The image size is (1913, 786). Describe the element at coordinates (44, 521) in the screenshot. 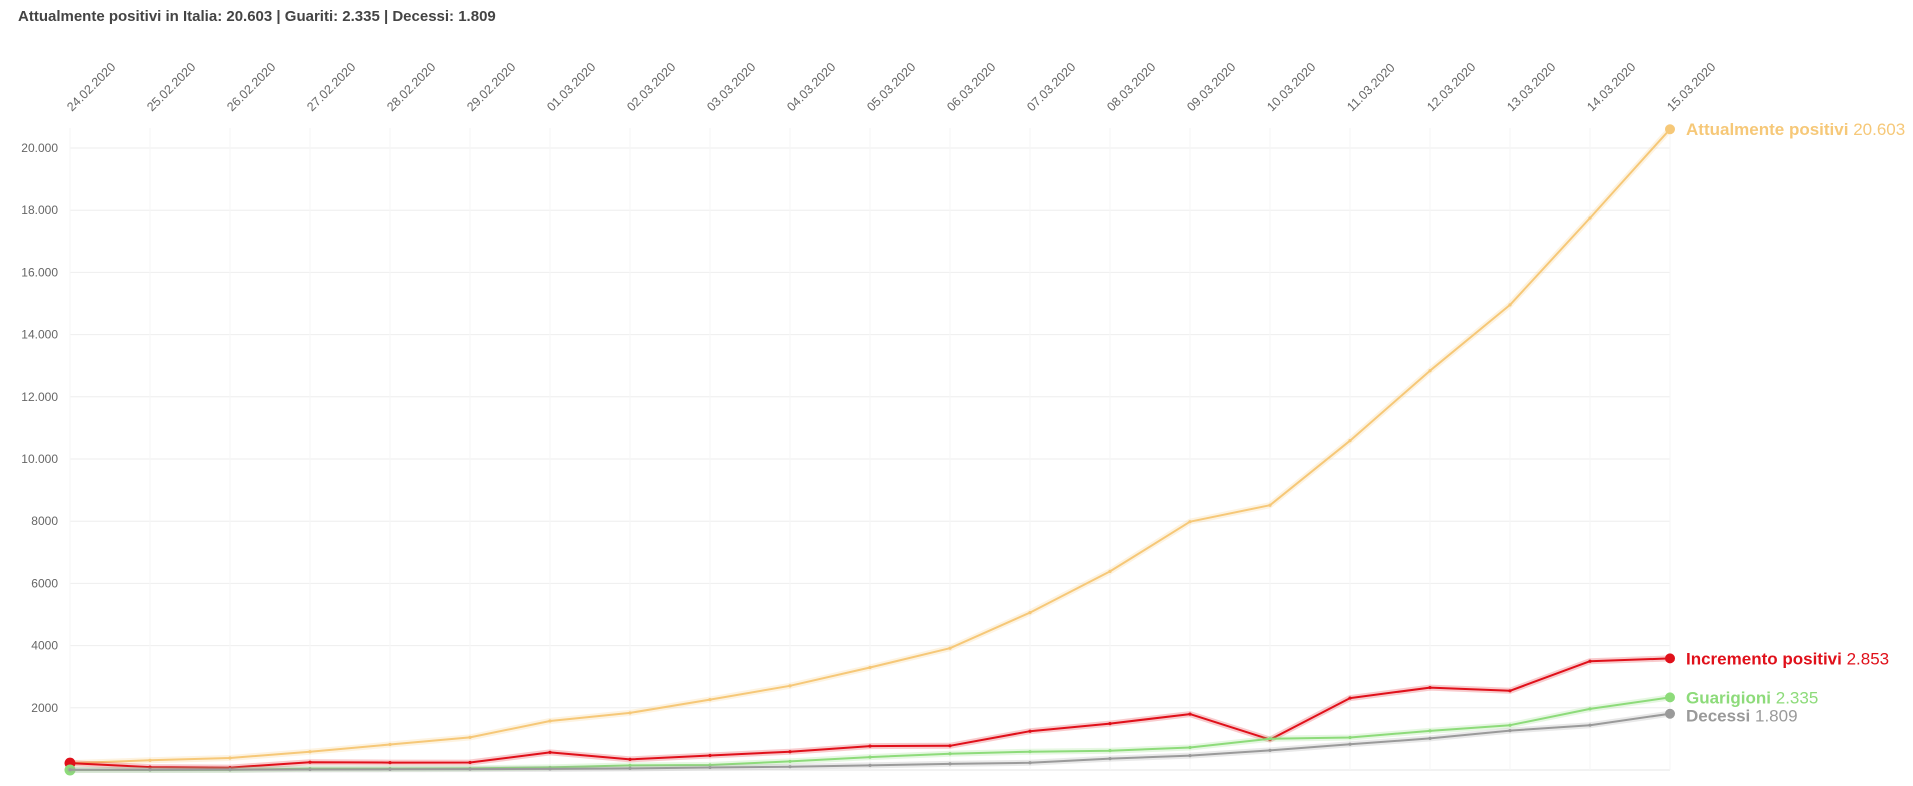

I see `y-tick-label: 8000` at that location.